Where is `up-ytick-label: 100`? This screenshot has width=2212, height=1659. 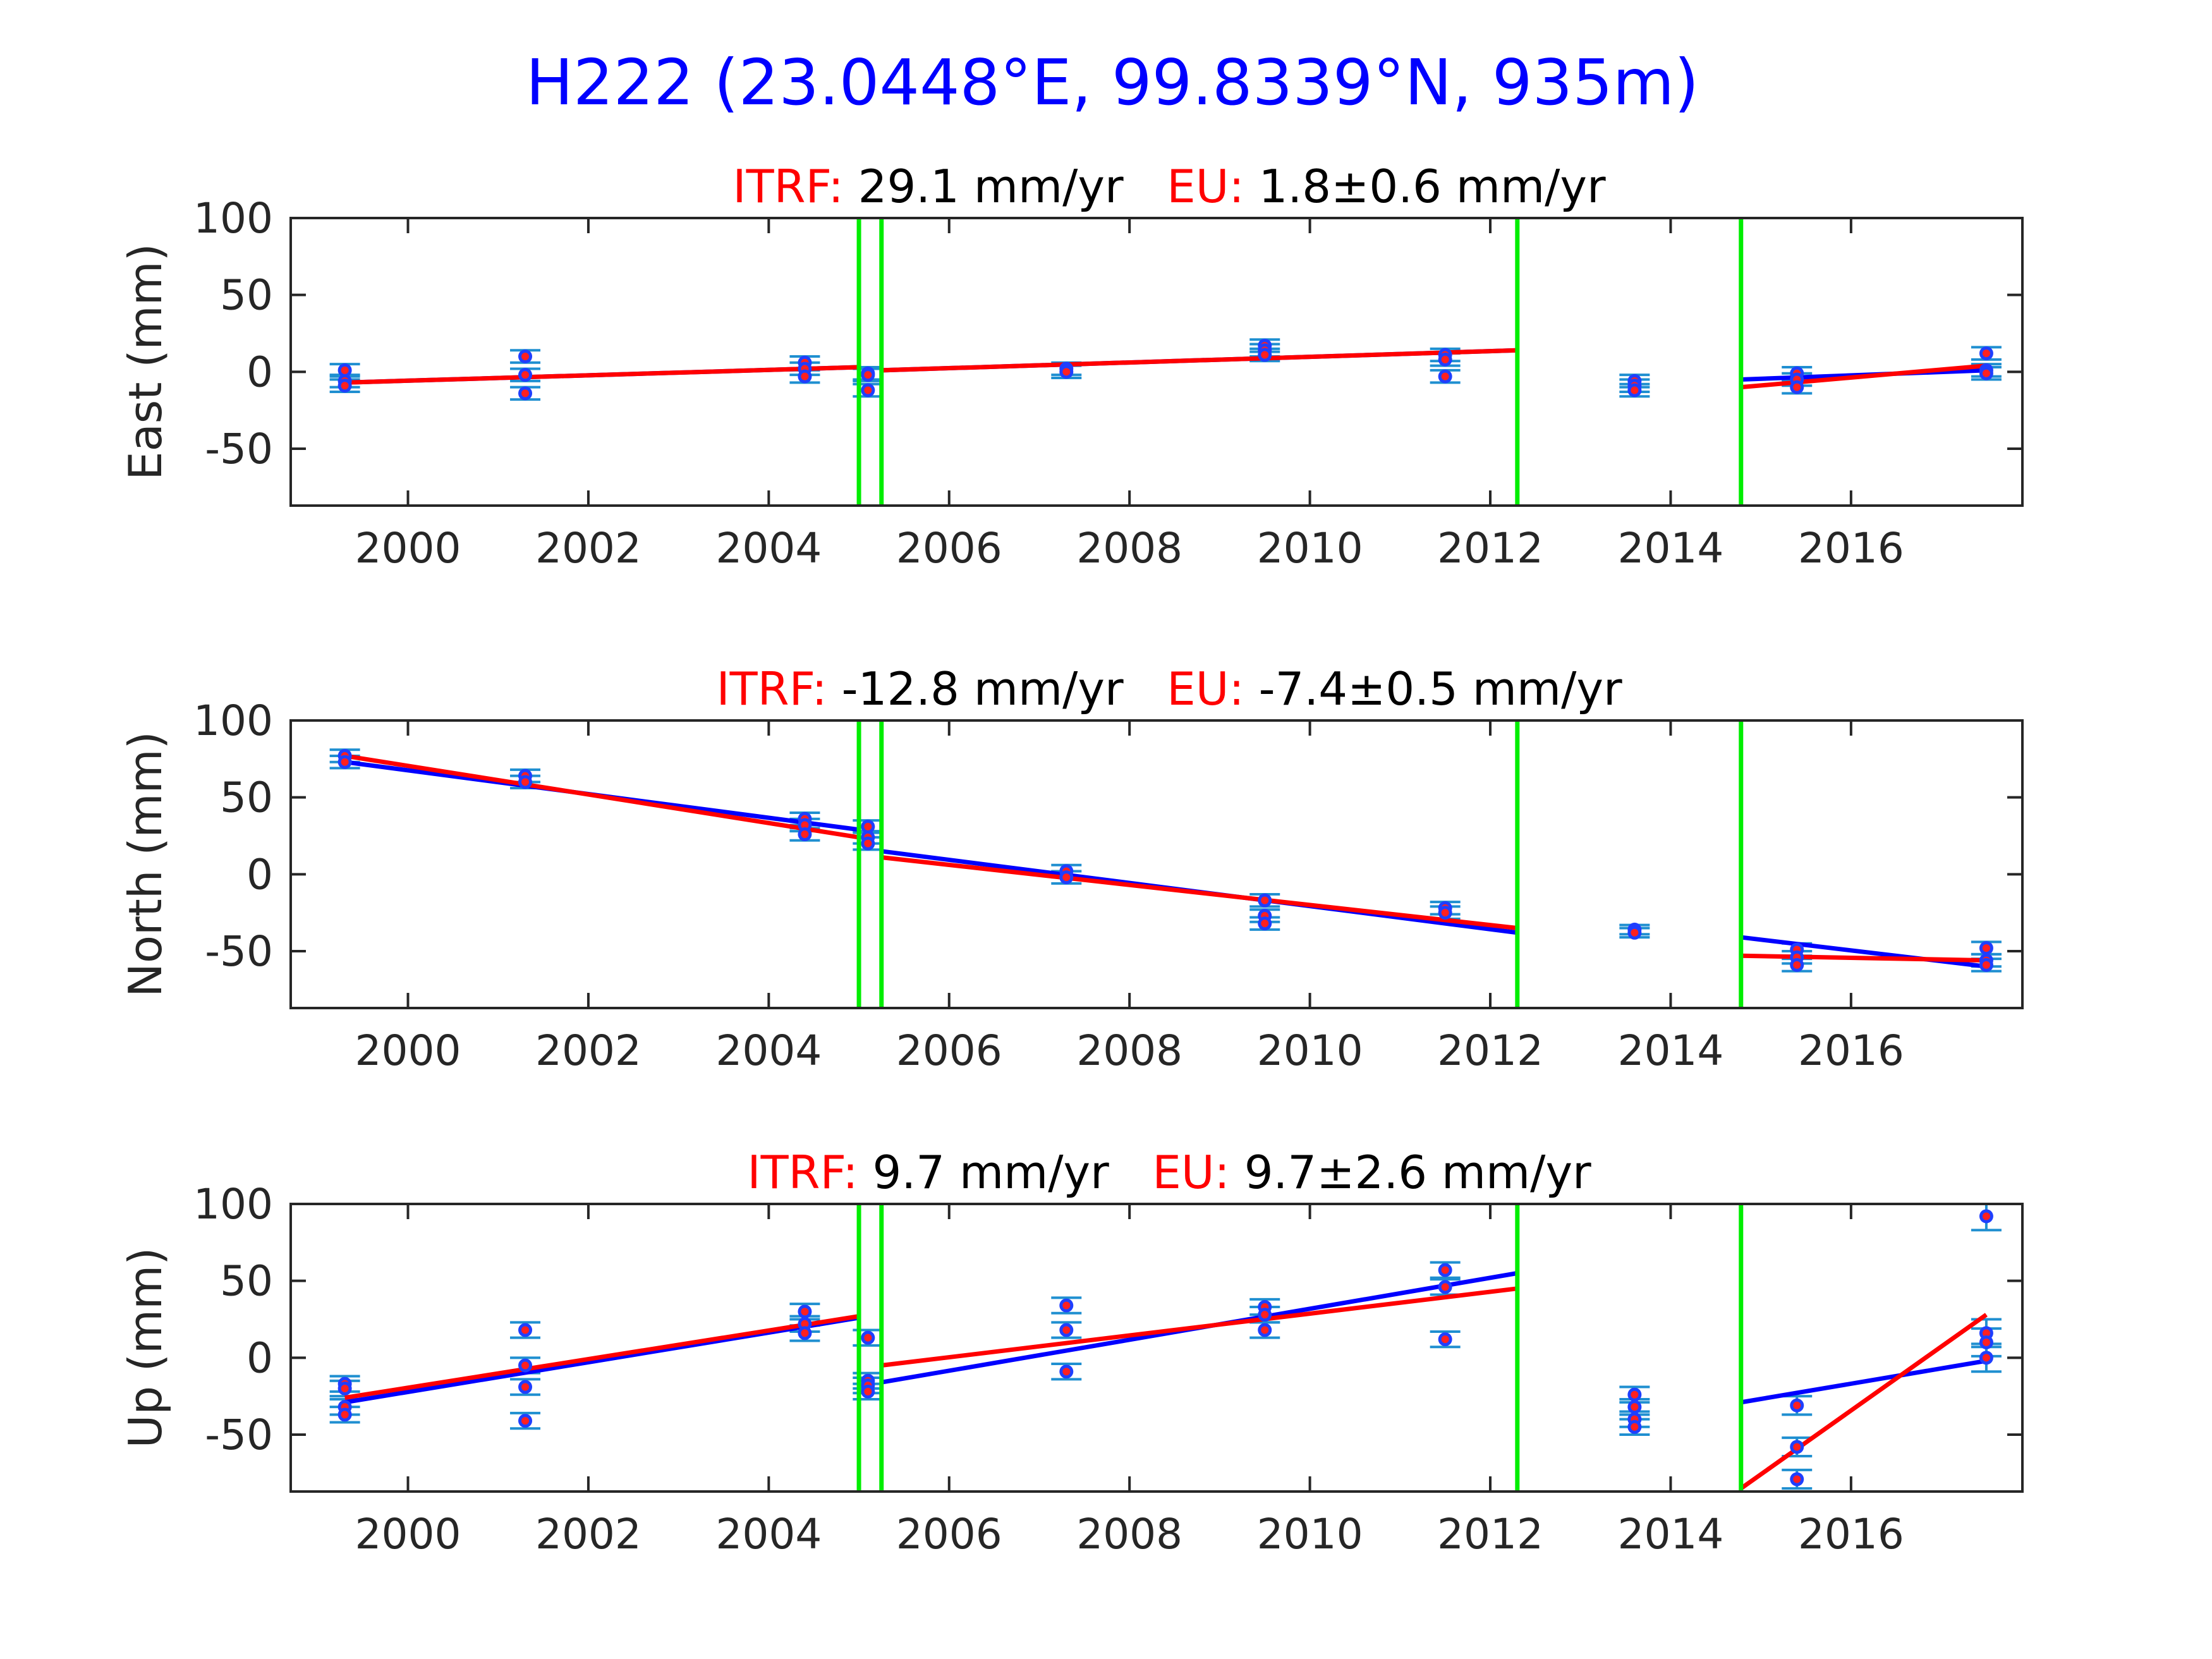 up-ytick-label: 100 is located at coordinates (233, 1204).